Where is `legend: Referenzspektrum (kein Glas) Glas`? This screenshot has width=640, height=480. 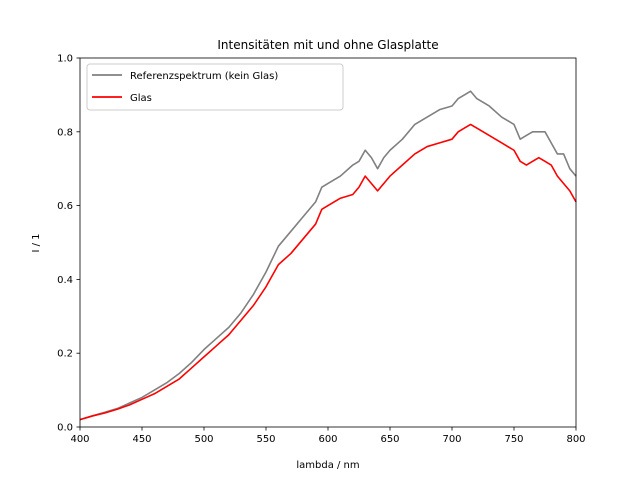 legend: Referenzspektrum (kein Glas) Glas is located at coordinates (215, 87).